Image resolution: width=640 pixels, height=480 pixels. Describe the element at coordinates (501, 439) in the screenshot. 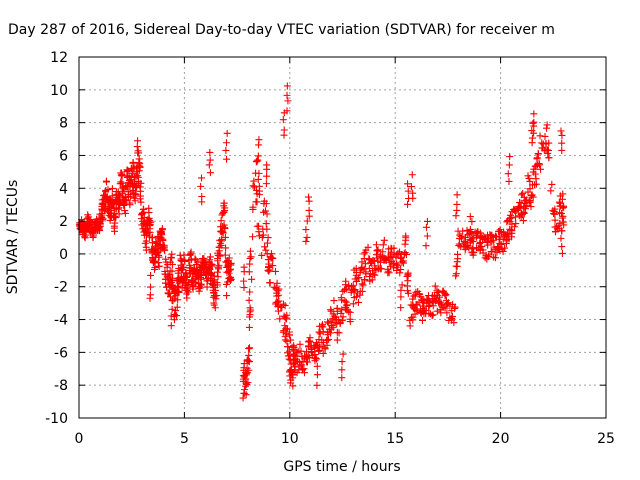

I see `x-tick-label: 20` at that location.